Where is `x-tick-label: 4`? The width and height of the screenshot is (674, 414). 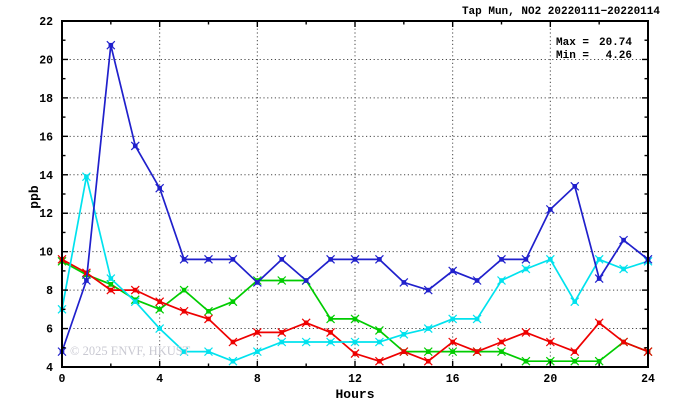 x-tick-label: 4 is located at coordinates (159, 379).